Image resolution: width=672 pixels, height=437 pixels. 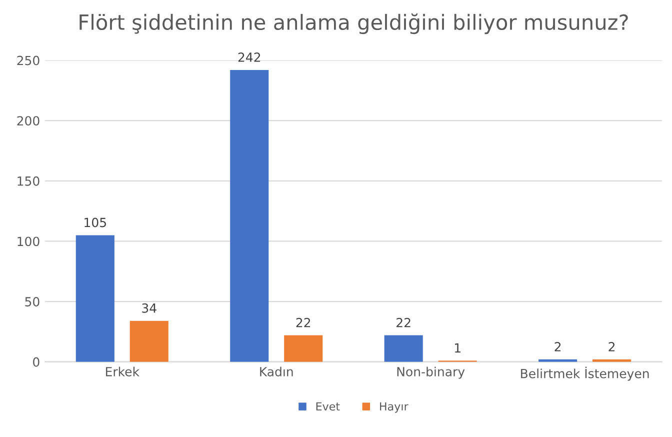 I want to click on y-tick-label: 0, so click(x=36, y=362).